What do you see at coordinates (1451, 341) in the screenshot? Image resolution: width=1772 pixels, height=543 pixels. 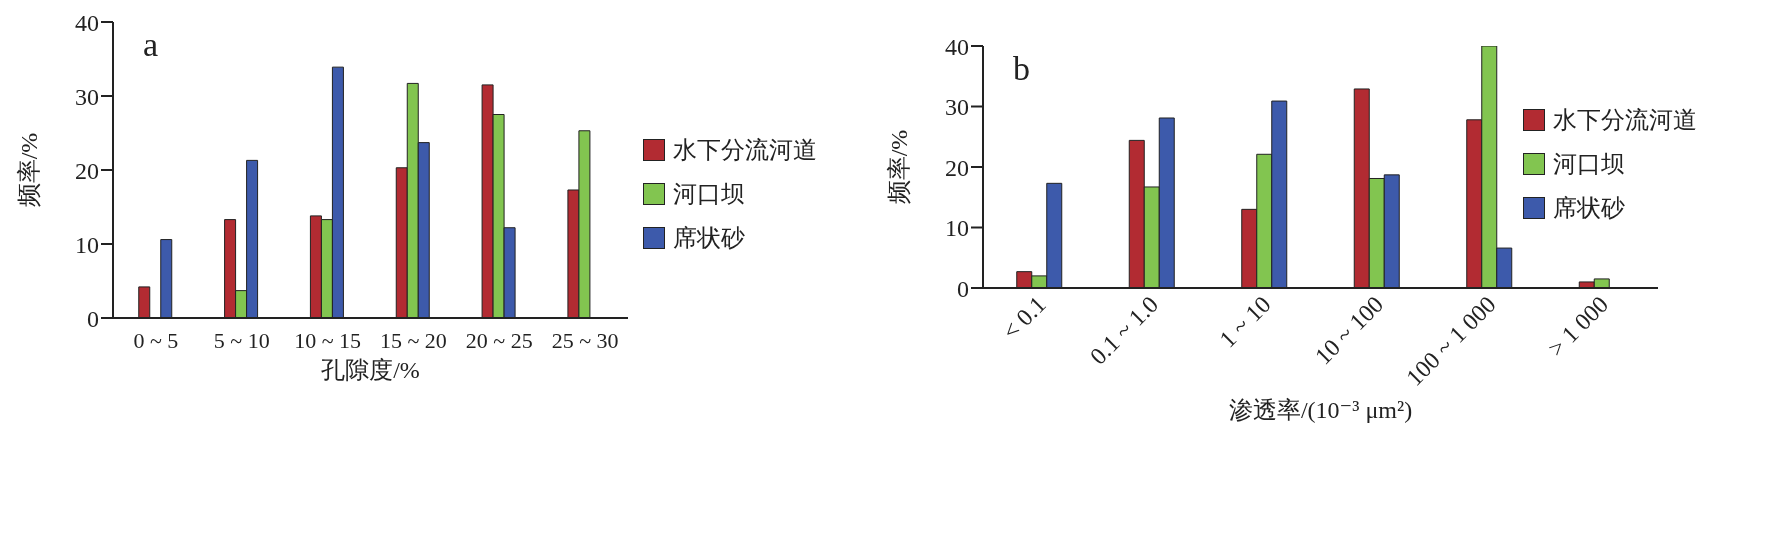 I see `x-tick-label: 100 ~ 1 000` at bounding box center [1451, 341].